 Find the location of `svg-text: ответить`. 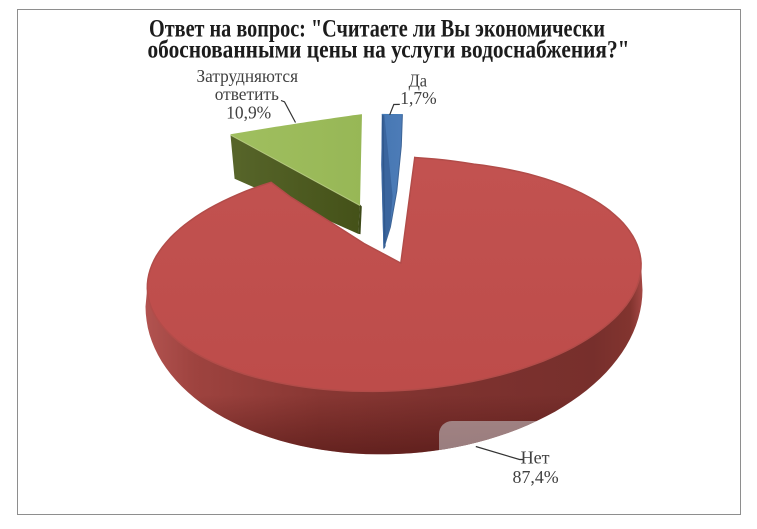

svg-text: ответить is located at coordinates (247, 94).